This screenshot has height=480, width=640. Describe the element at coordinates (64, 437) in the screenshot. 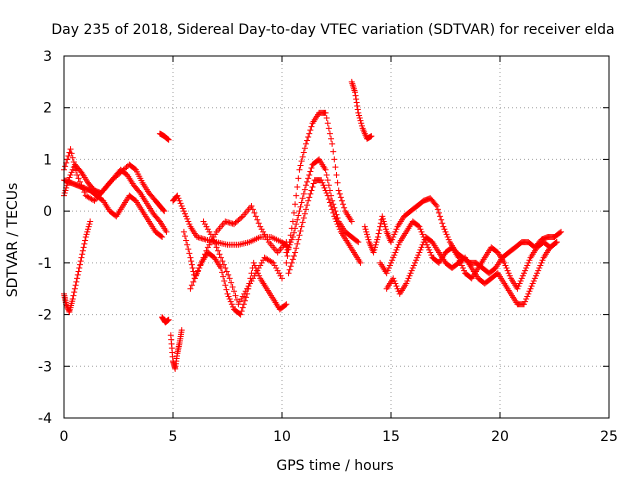

I see `x-tick-label: 0` at that location.